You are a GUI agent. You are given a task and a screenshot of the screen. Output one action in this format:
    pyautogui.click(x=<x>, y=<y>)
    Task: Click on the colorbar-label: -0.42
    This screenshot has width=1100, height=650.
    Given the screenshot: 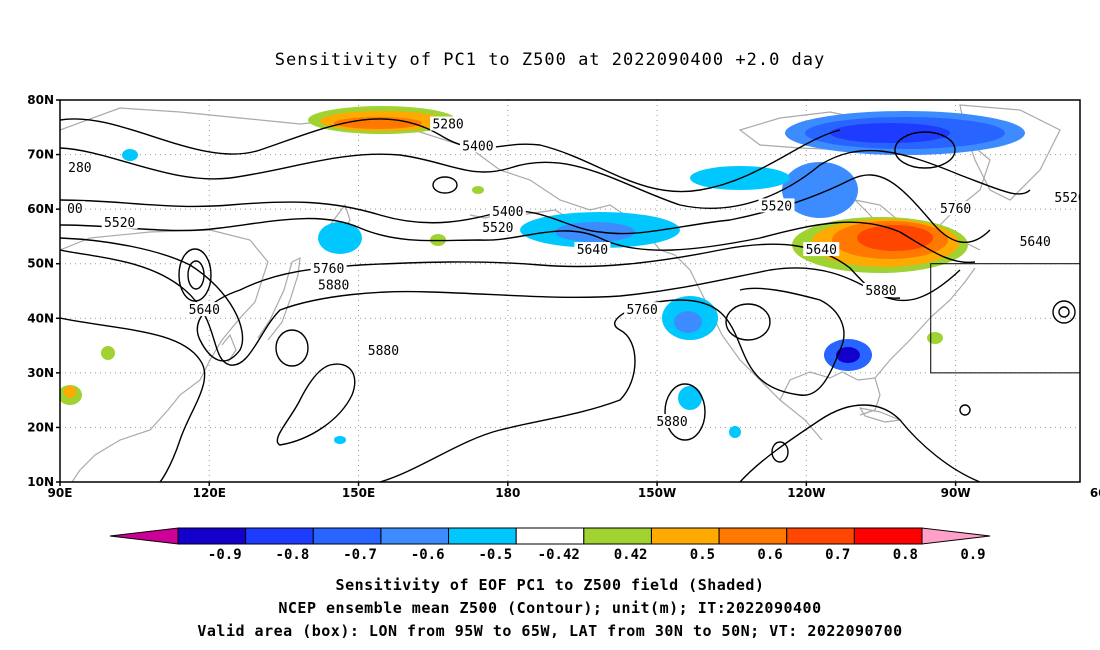 What is the action you would take?
    pyautogui.click(x=559, y=555)
    